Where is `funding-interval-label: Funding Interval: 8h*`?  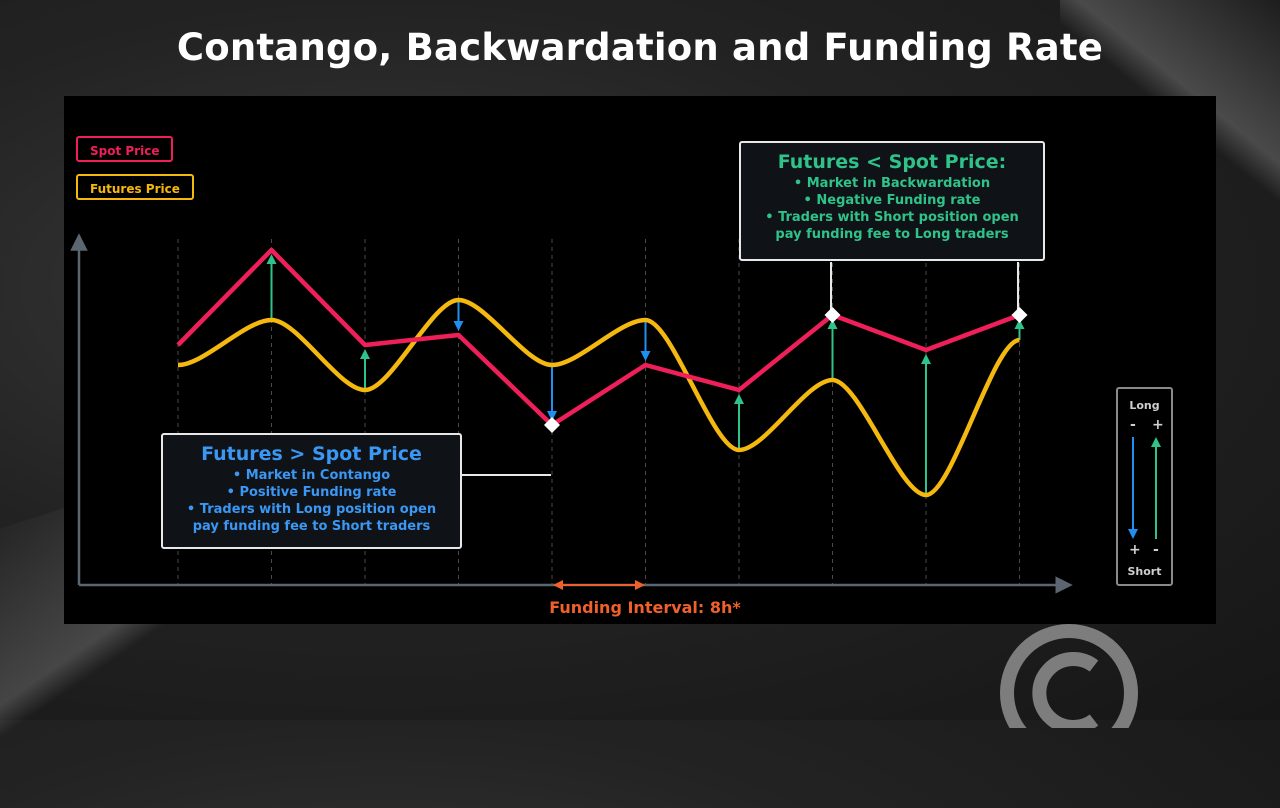 funding-interval-label: Funding Interval: 8h* is located at coordinates (645, 607).